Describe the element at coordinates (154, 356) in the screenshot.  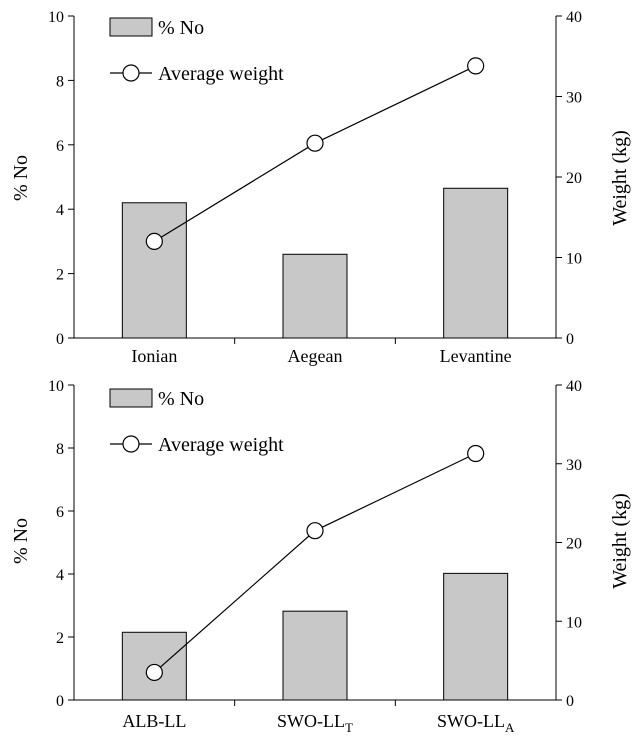
I see `x-category-label: Ionian` at that location.